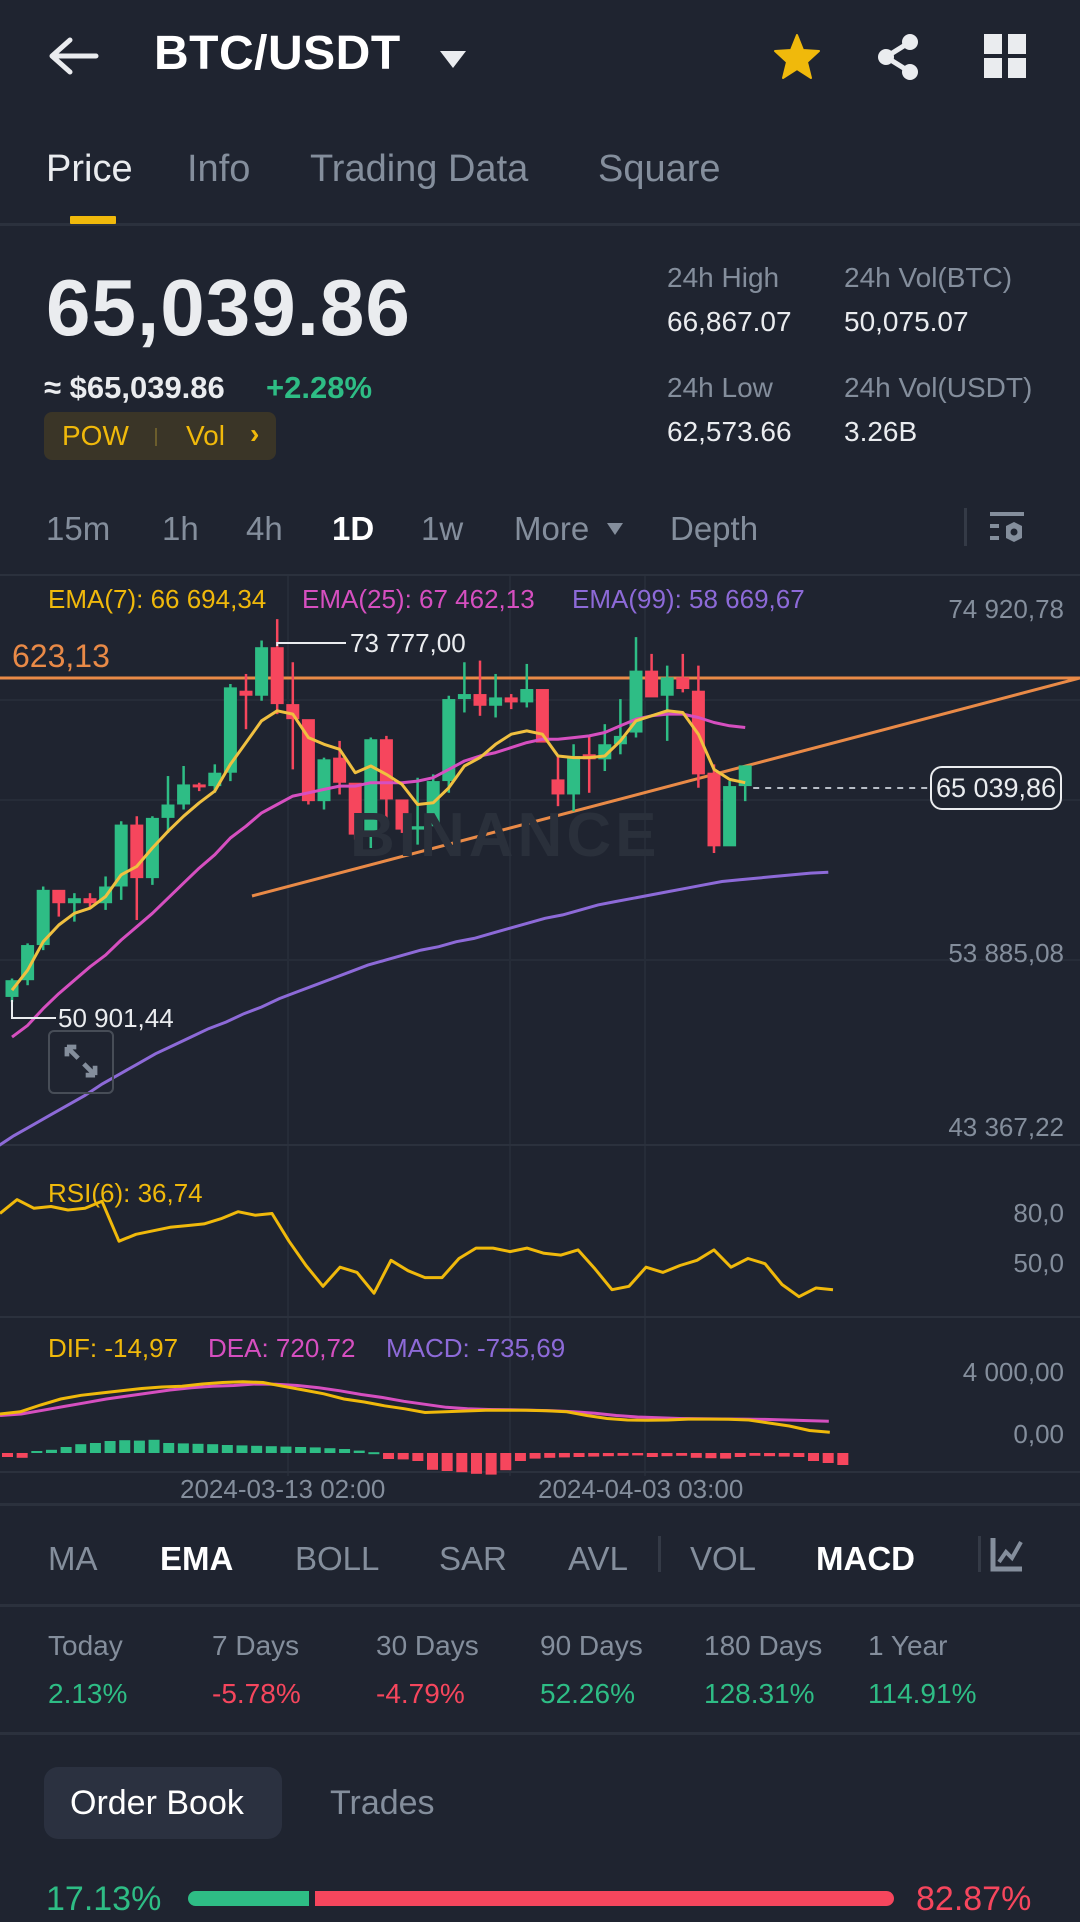 The width and height of the screenshot is (1080, 1922). What do you see at coordinates (615, 529) in the screenshot?
I see `more-caret-icon` at bounding box center [615, 529].